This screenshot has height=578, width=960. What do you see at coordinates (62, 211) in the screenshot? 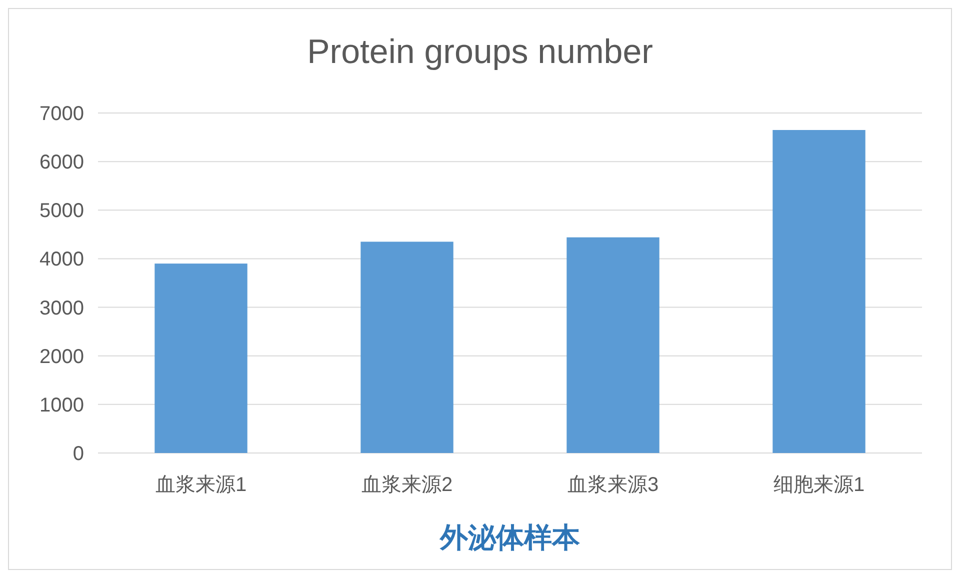
I see `y-tick-label: 5000` at bounding box center [62, 211].